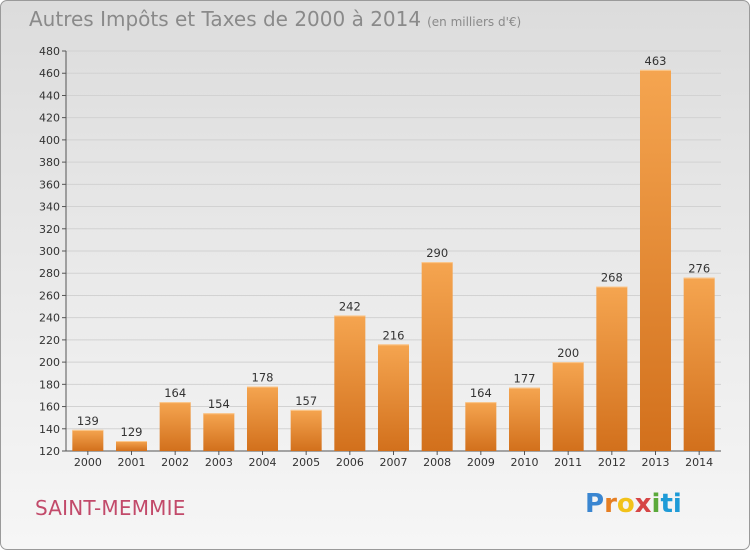 The image size is (750, 550). Describe the element at coordinates (656, 61) in the screenshot. I see `data-label-2013: 463` at that location.